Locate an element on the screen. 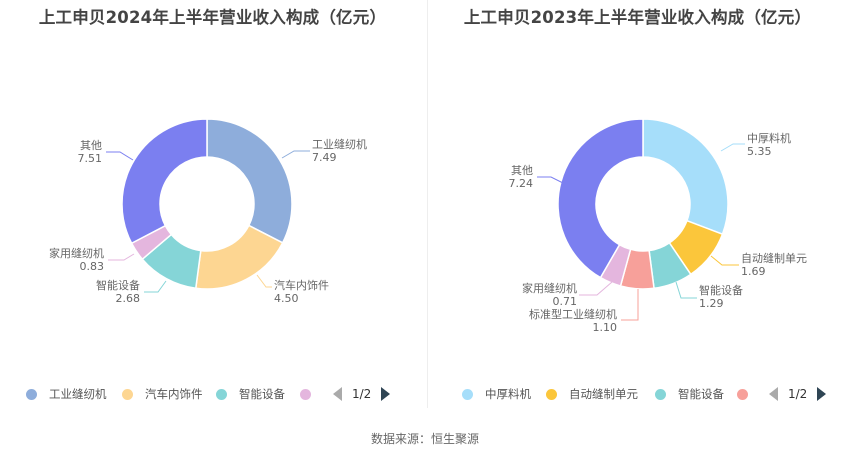 This screenshot has height=459, width=850. slice-label-value: 7.49 is located at coordinates (324, 157).